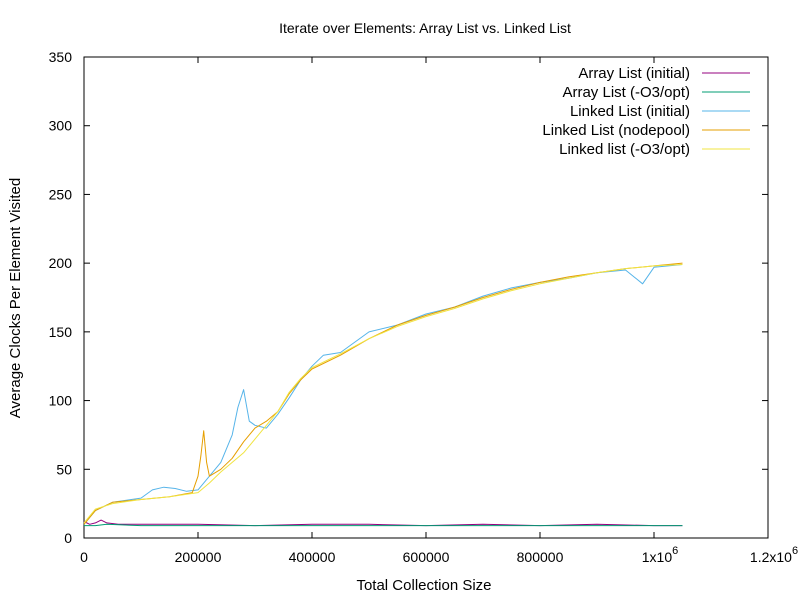  Describe the element at coordinates (616, 130) in the screenshot. I see `legend-label: Linked List (nodepool)` at that location.